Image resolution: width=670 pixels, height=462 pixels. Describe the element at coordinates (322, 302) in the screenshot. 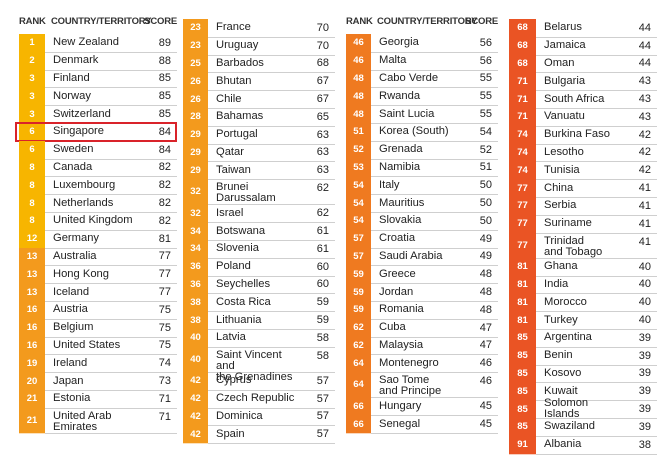

I see `score-cell: 59` at that location.